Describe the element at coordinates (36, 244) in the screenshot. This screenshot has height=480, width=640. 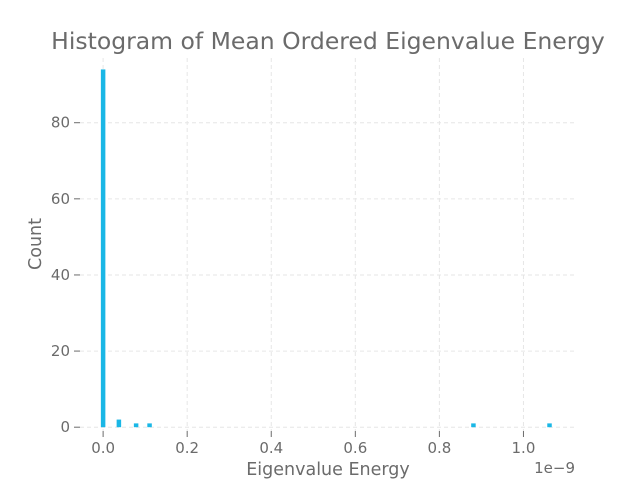
I see `y-axis-label: Count` at that location.